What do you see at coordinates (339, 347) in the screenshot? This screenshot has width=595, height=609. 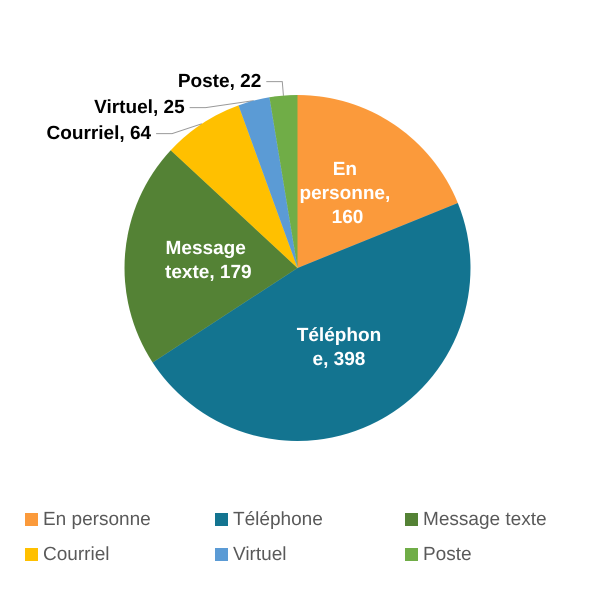 I see `data-label: Téléphone, 398` at bounding box center [339, 347].